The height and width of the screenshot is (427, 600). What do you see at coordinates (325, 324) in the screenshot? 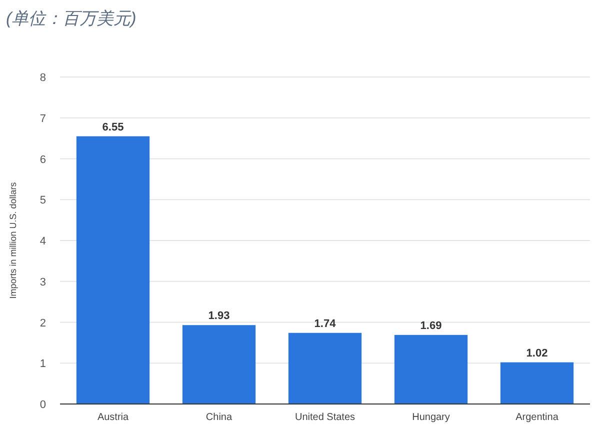
I see `data-label: 1.74` at bounding box center [325, 324].